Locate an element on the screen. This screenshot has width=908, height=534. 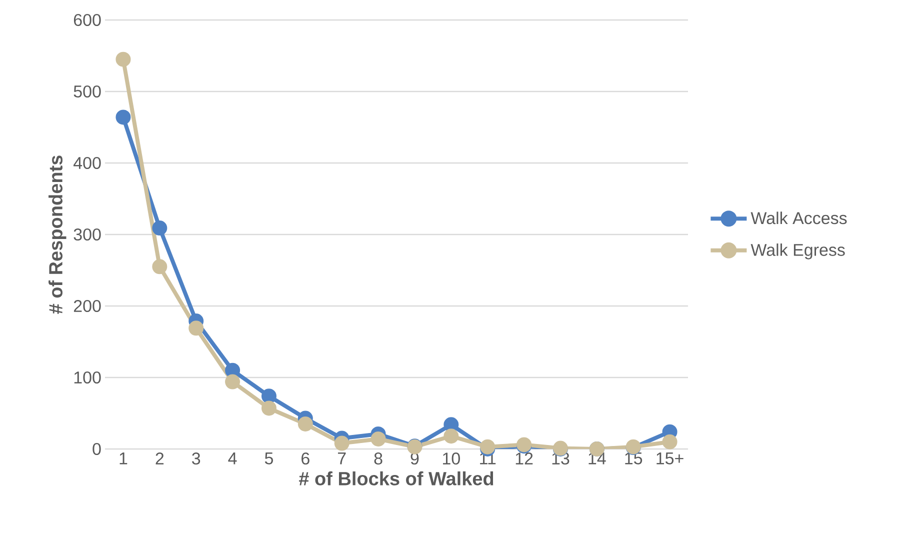
y-tick-label: 400 is located at coordinates (87, 163).